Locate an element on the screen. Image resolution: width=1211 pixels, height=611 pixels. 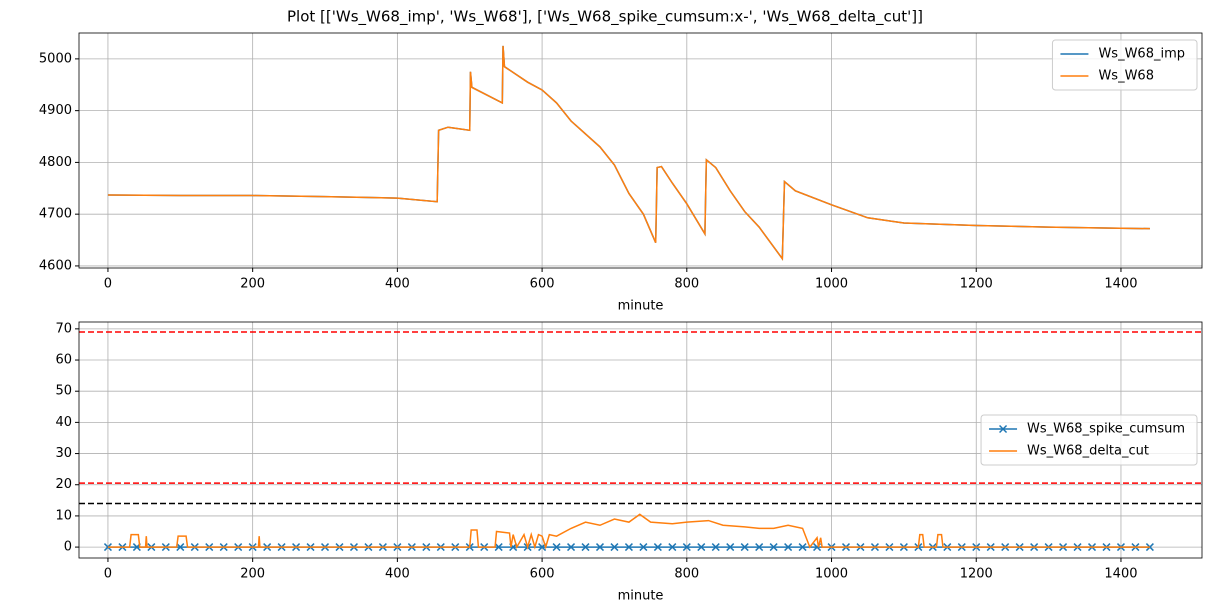
legend-label: Ws_W68_spike_cumsum is located at coordinates (1106, 429).